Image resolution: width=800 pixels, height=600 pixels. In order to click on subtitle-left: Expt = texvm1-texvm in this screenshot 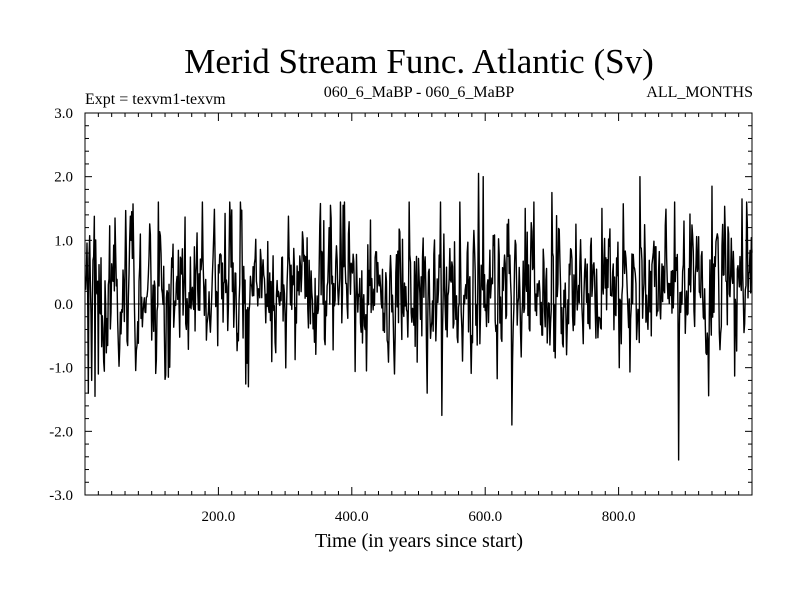, I will do `click(155, 99)`.